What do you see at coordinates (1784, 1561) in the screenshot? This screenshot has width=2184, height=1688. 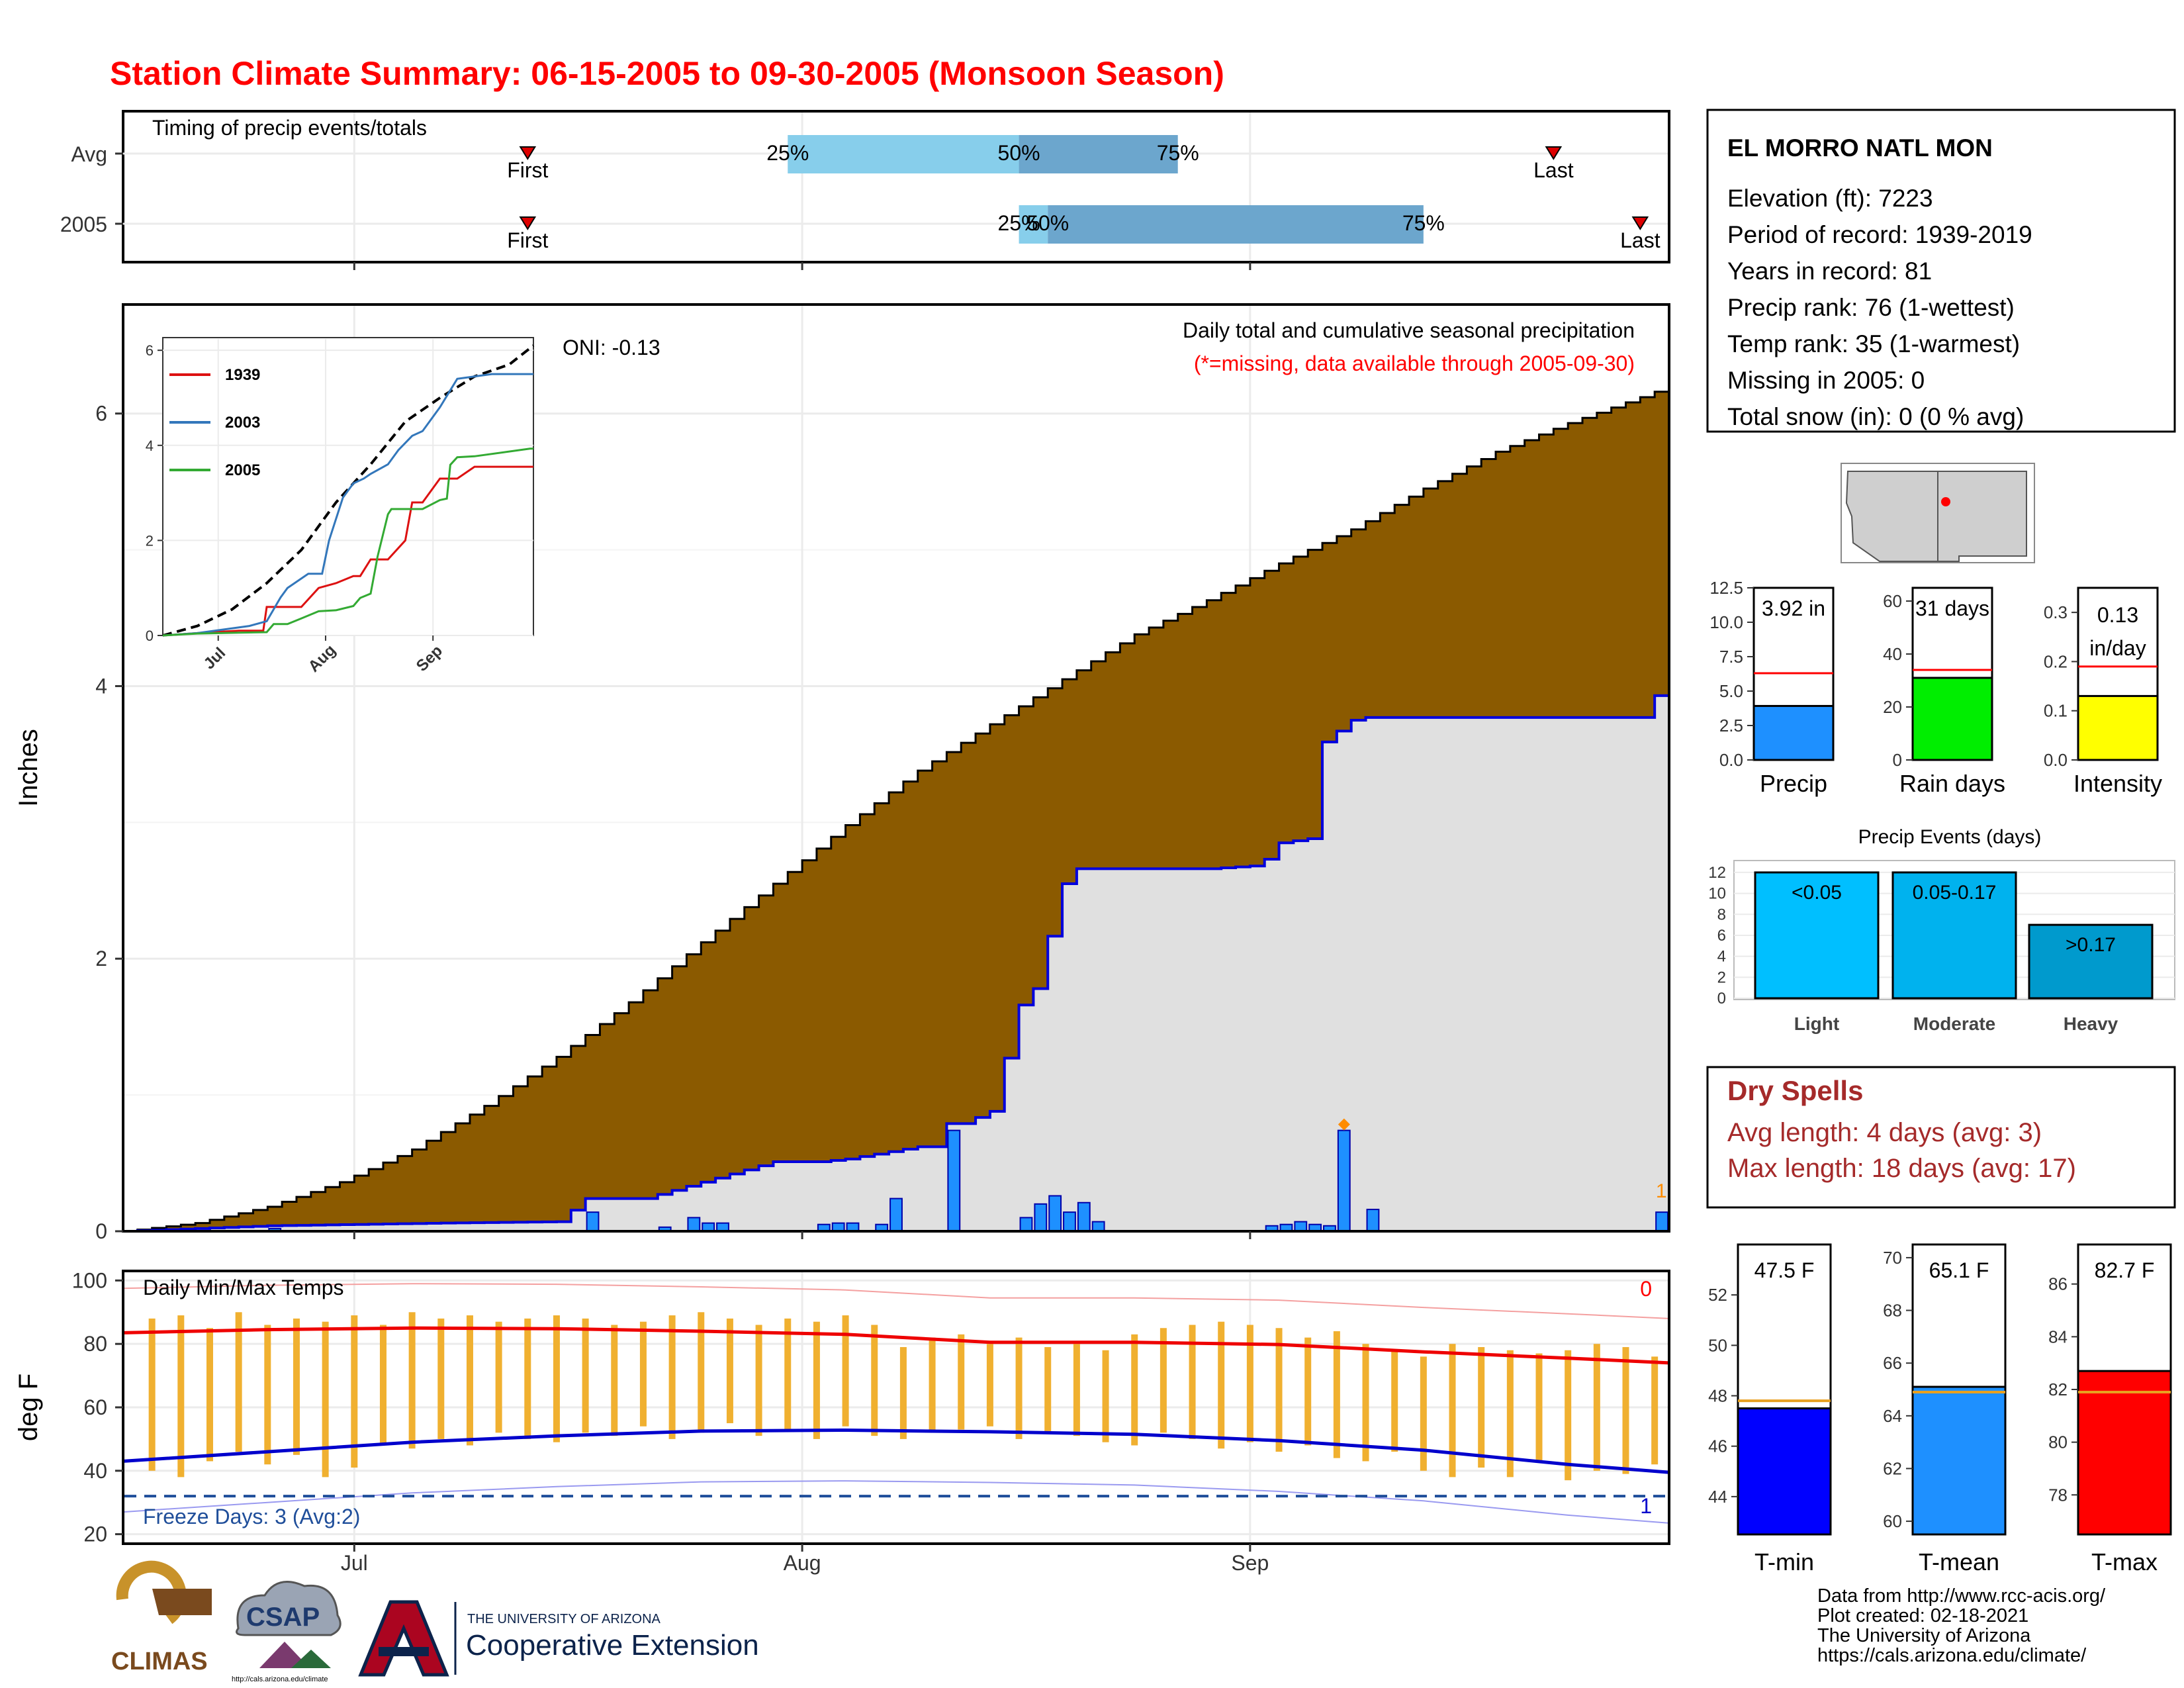 I see `tsum-category-label: T-min` at bounding box center [1784, 1561].